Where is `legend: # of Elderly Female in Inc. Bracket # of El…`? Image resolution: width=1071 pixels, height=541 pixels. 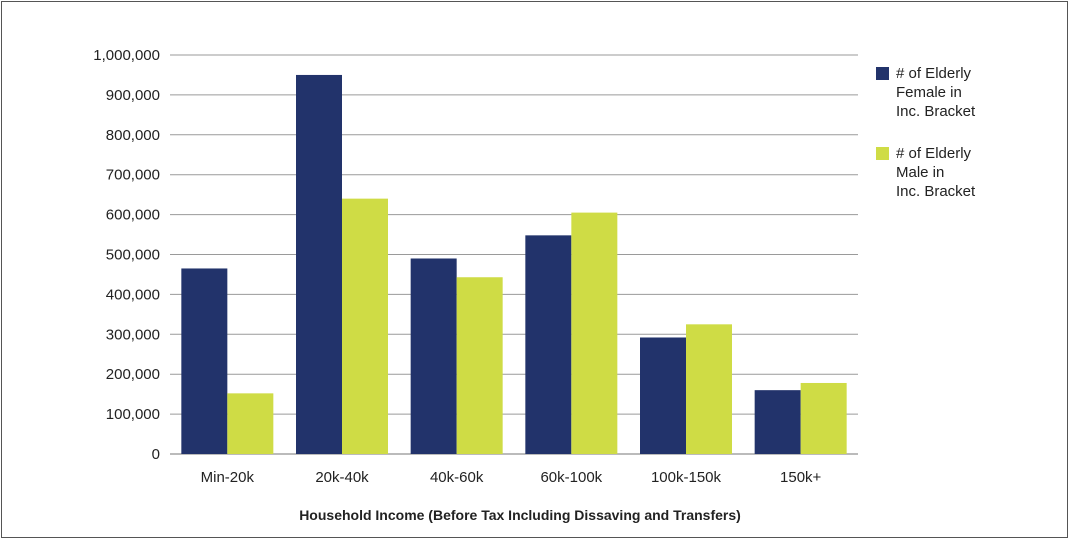 legend: # of Elderly Female in Inc. Bracket # of El… is located at coordinates (926, 132).